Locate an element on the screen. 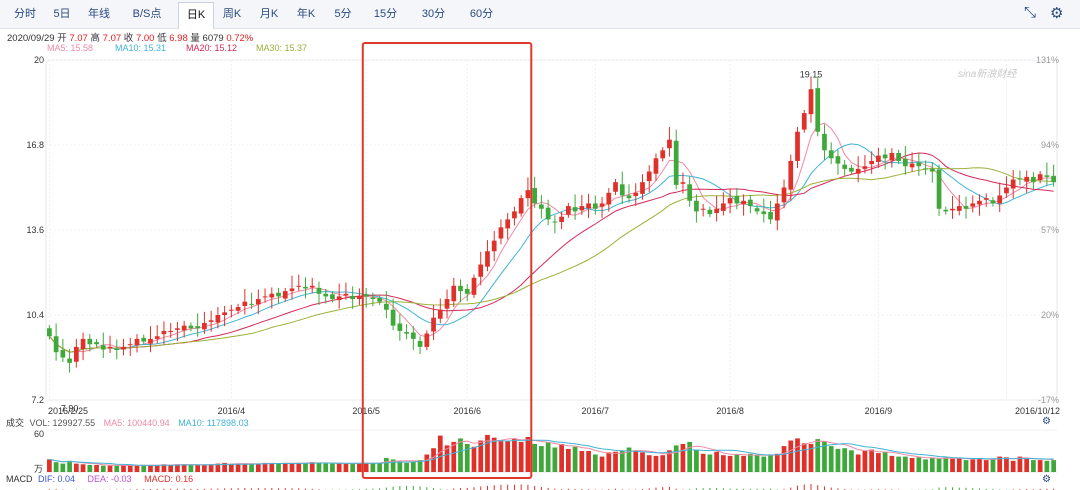  tab-11: 60分 is located at coordinates (481, 14).